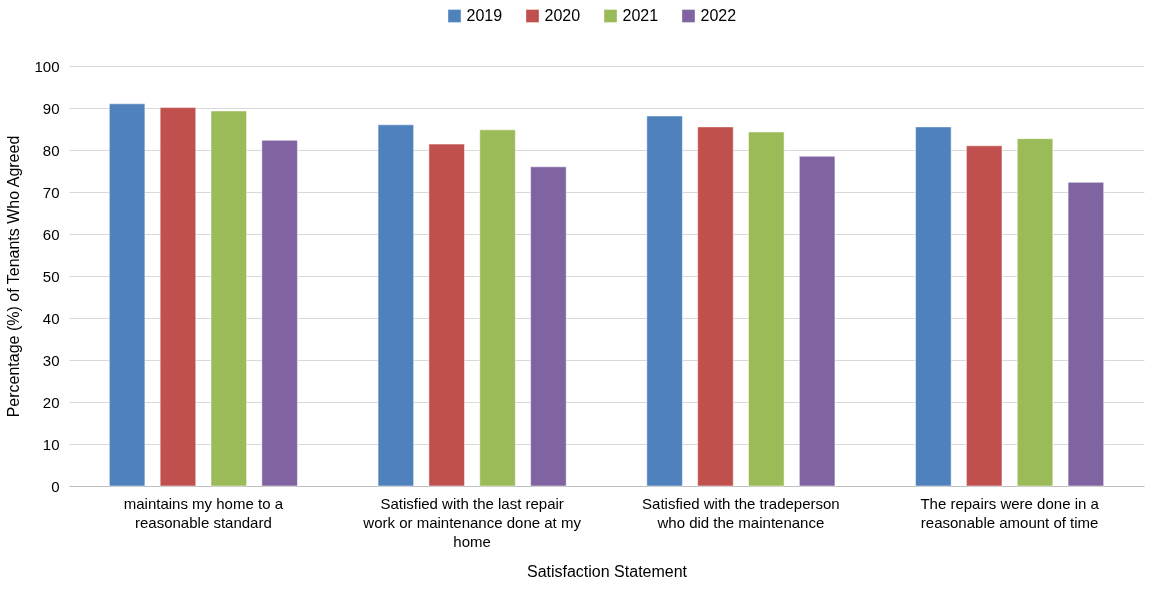  What do you see at coordinates (640, 15) in the screenshot?
I see `legend-label: 2021` at bounding box center [640, 15].